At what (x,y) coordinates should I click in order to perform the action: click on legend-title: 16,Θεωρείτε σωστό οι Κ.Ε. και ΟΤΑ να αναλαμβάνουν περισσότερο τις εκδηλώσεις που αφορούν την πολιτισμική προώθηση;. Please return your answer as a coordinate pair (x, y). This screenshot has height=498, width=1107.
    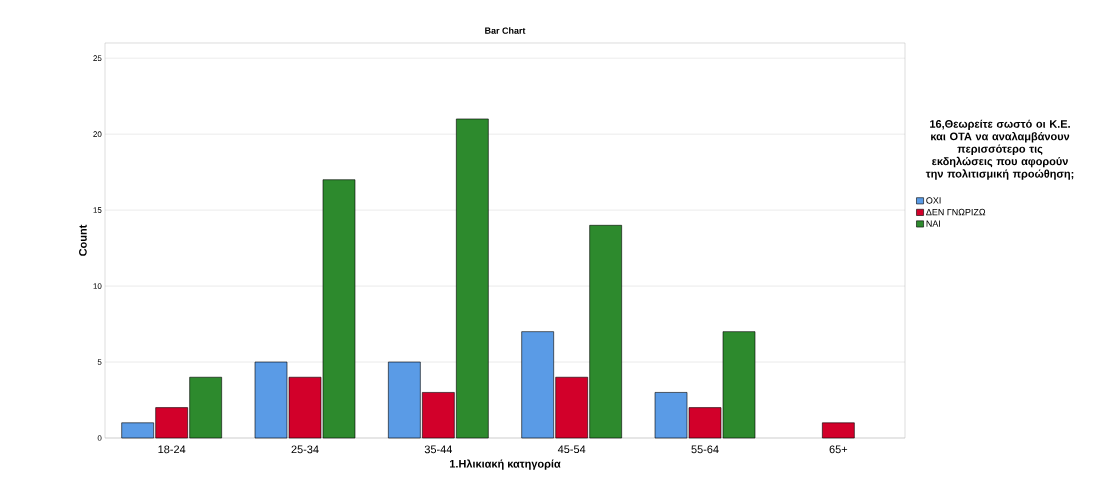
    Looking at the image, I should click on (999, 149).